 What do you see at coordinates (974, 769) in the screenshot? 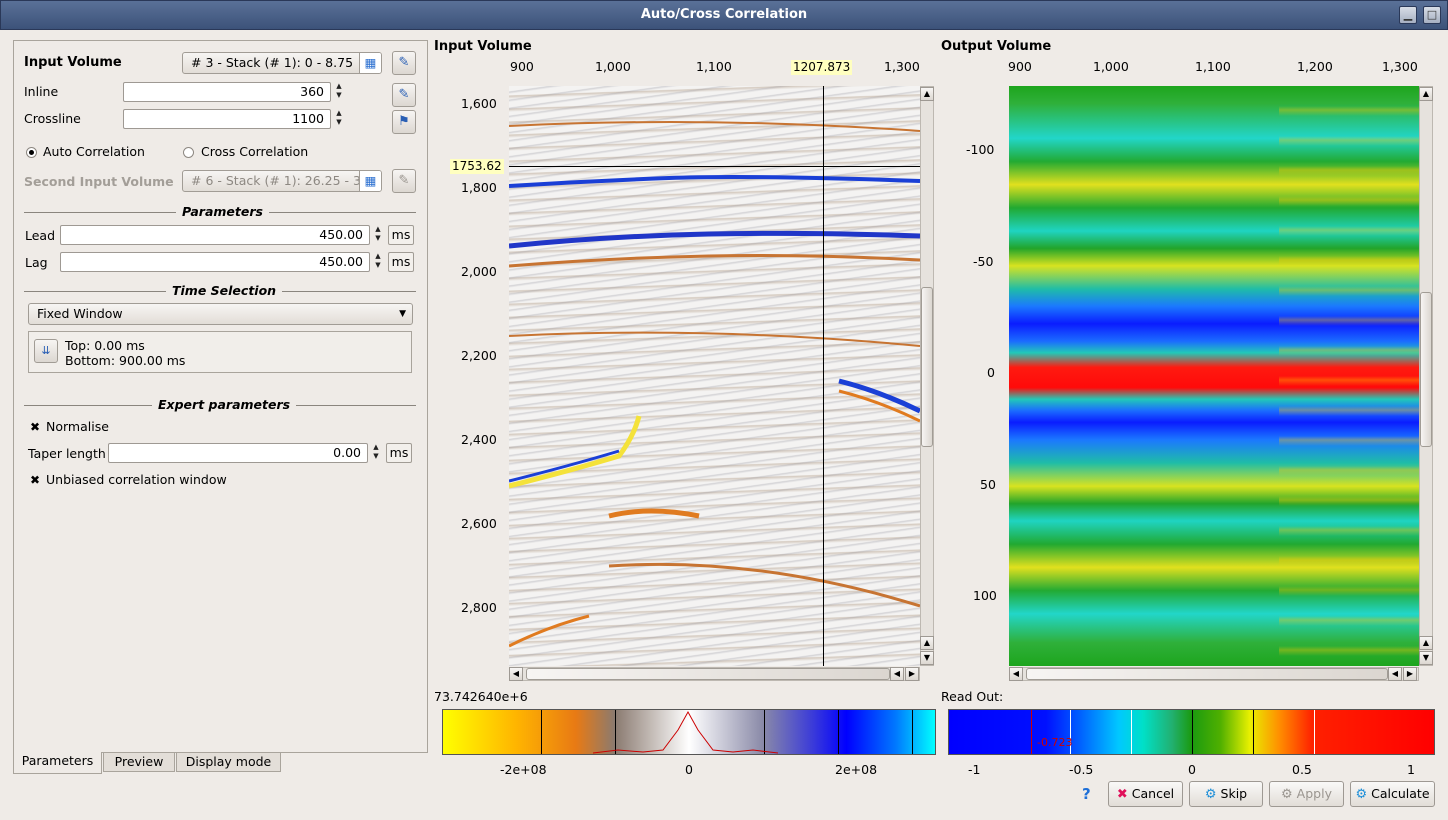
I see `output-colorbar-tick: -1` at bounding box center [974, 769].